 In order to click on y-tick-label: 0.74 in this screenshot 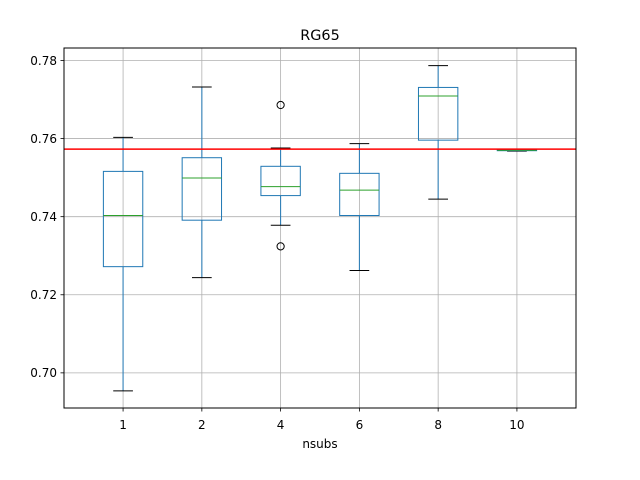, I will do `click(43, 217)`.